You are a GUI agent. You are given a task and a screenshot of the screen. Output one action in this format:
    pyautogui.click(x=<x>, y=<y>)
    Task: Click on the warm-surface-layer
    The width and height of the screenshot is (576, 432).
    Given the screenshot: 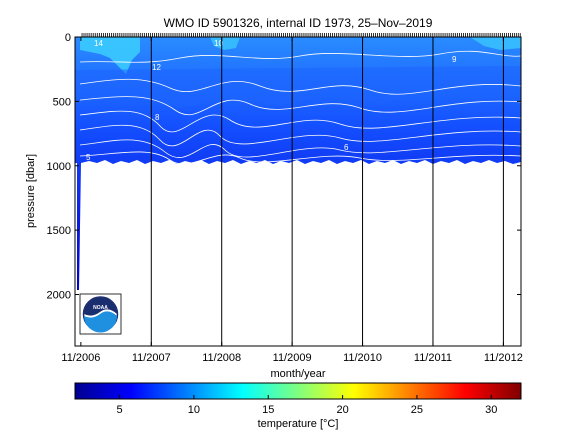 What is the action you would take?
    pyautogui.click(x=110, y=55)
    